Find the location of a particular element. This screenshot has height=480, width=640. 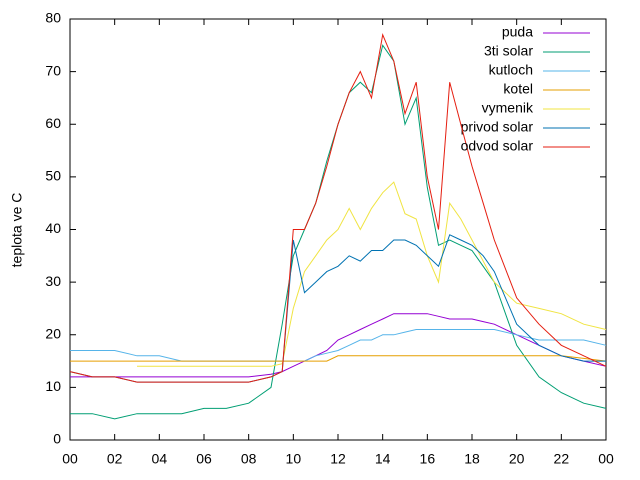

y-tick-label: 30 is located at coordinates (53, 281).